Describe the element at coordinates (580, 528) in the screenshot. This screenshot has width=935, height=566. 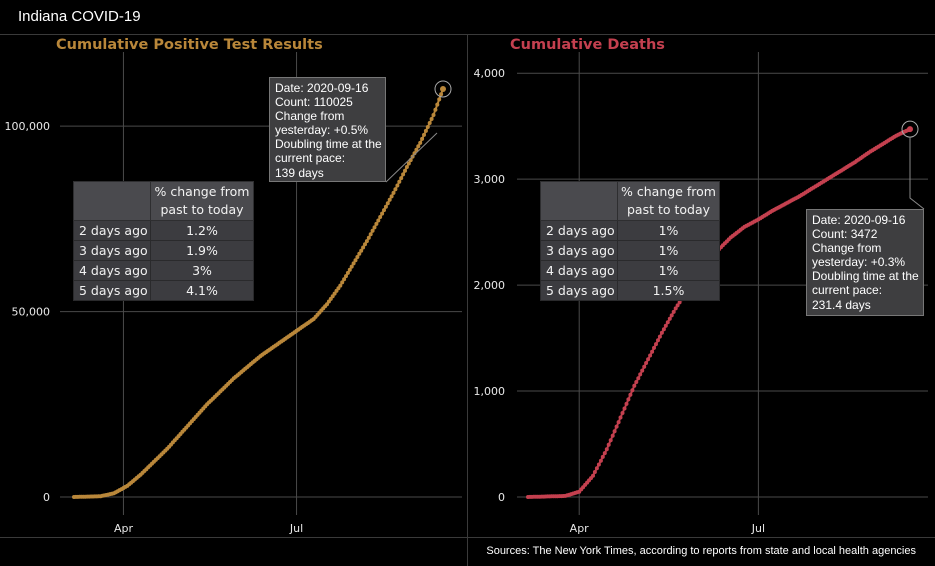
I see `deaths-x-tick-label: Apr` at that location.